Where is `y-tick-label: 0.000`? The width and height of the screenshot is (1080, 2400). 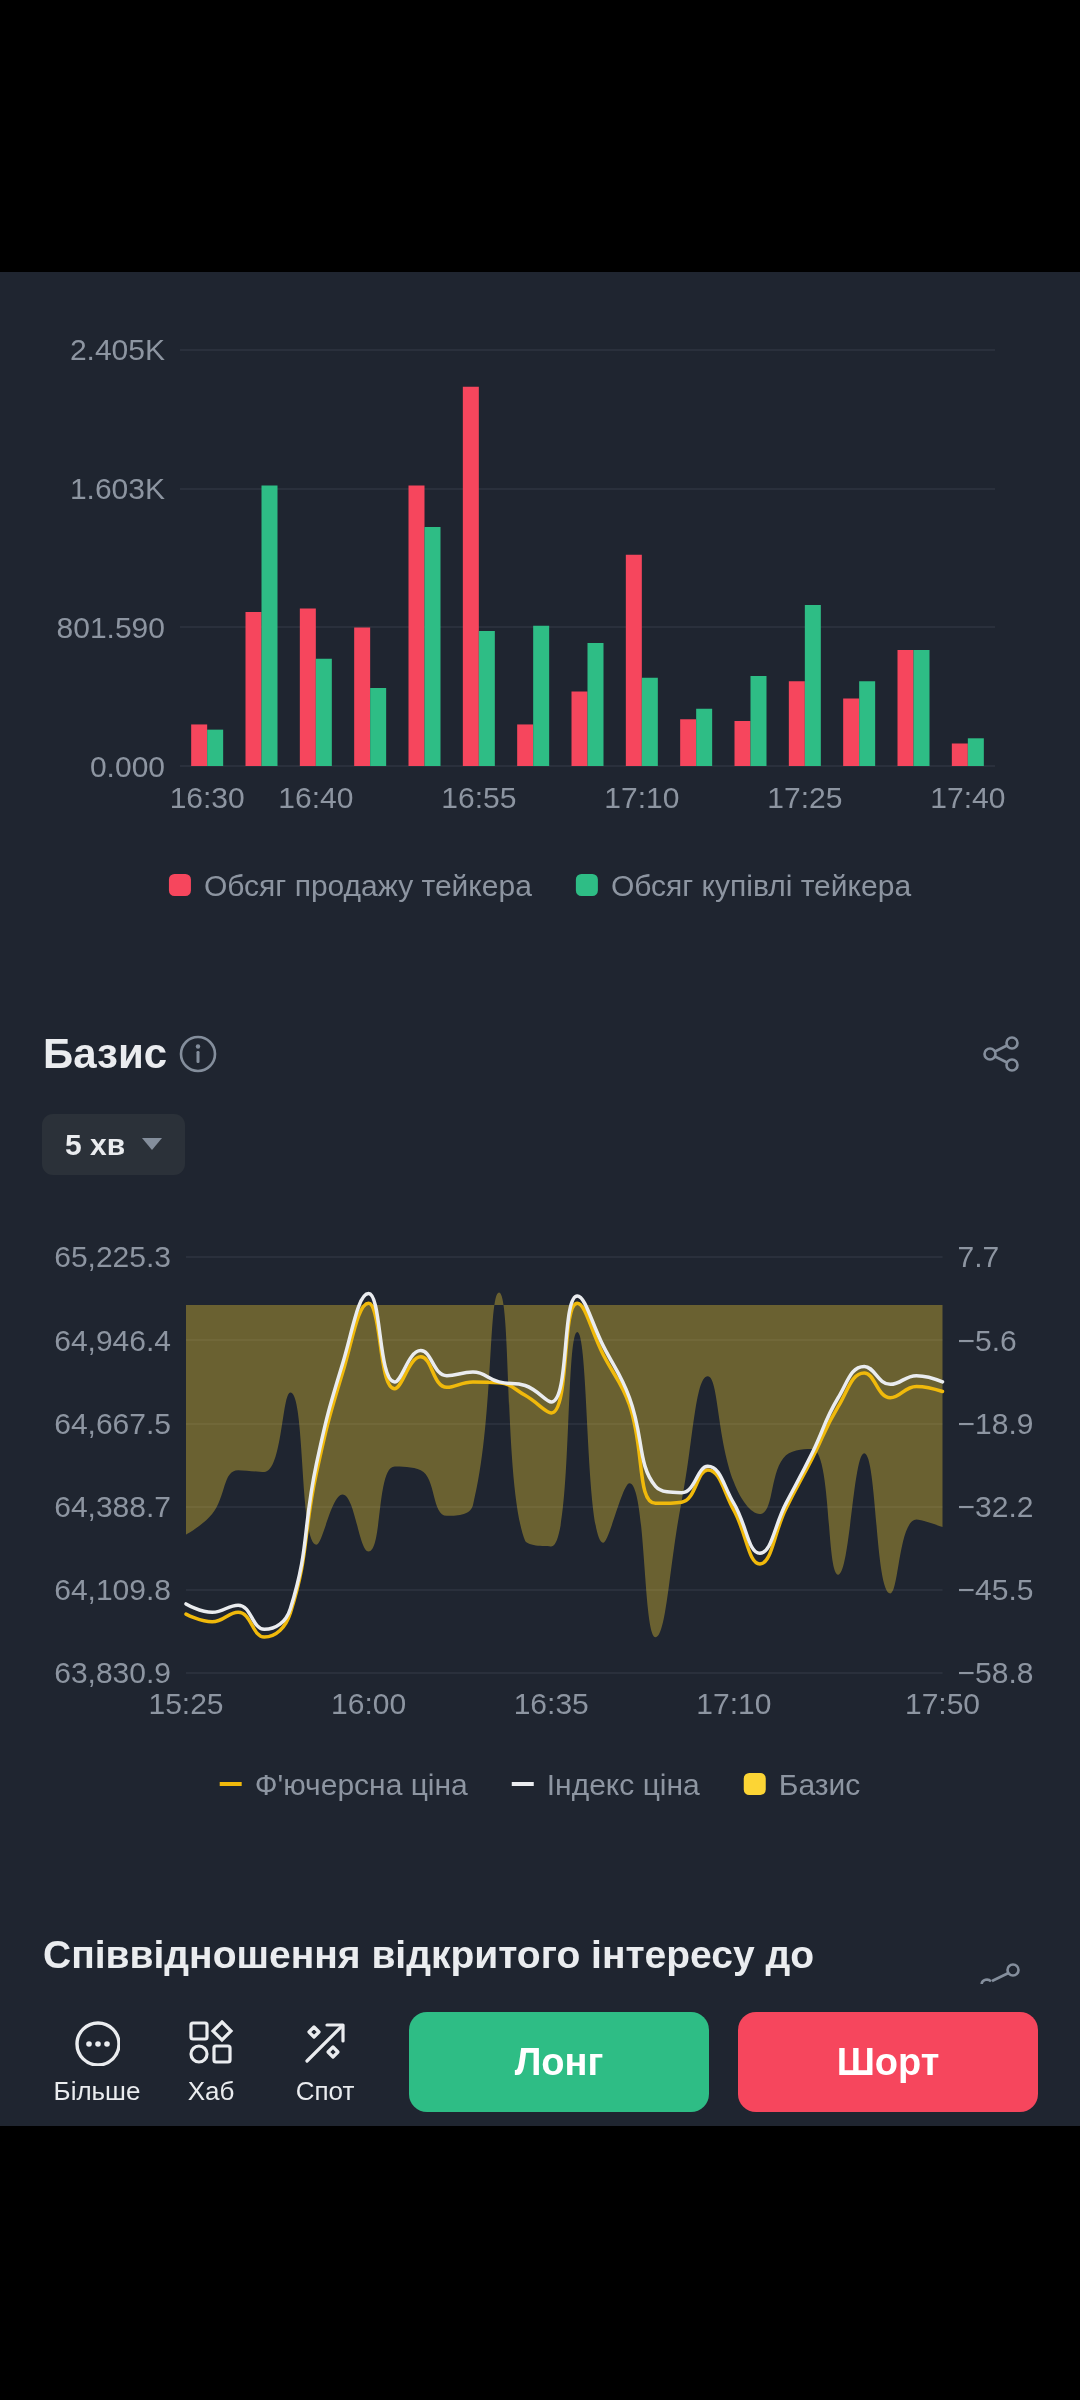
y-tick-label: 0.000 is located at coordinates (127, 766).